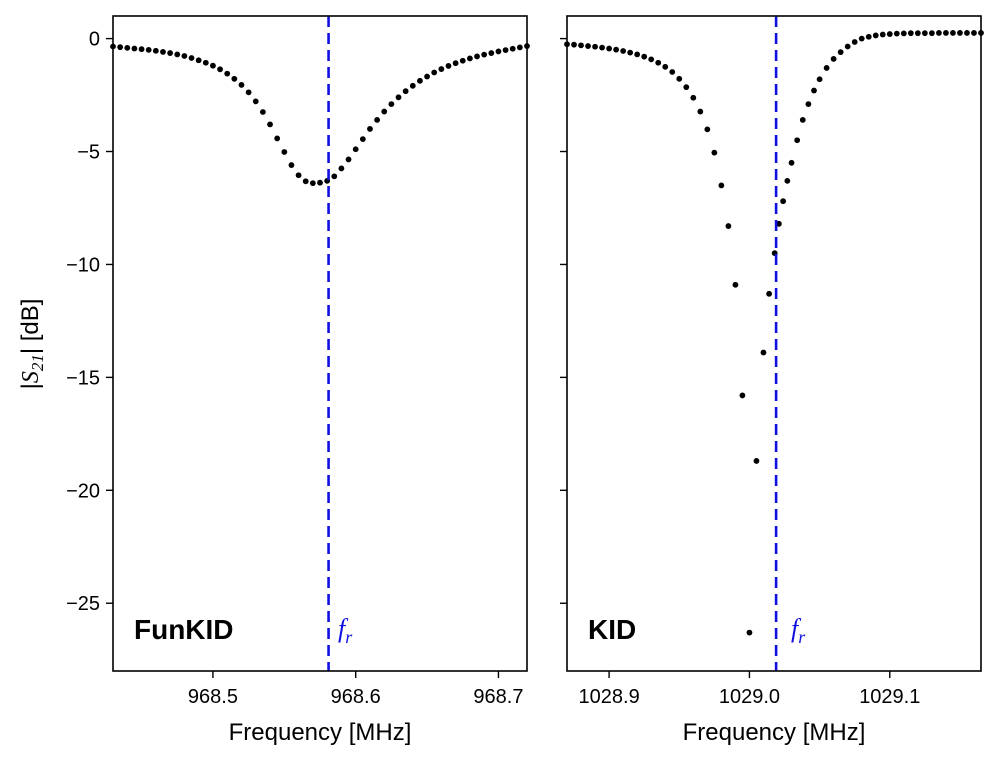  I want to click on kid-fr-base: f, so click(796, 628).